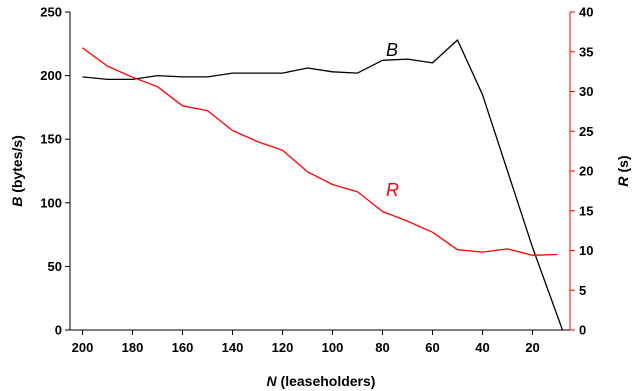 Image resolution: width=641 pixels, height=391 pixels. What do you see at coordinates (482, 347) in the screenshot?
I see `x-tick-label: 40` at bounding box center [482, 347].